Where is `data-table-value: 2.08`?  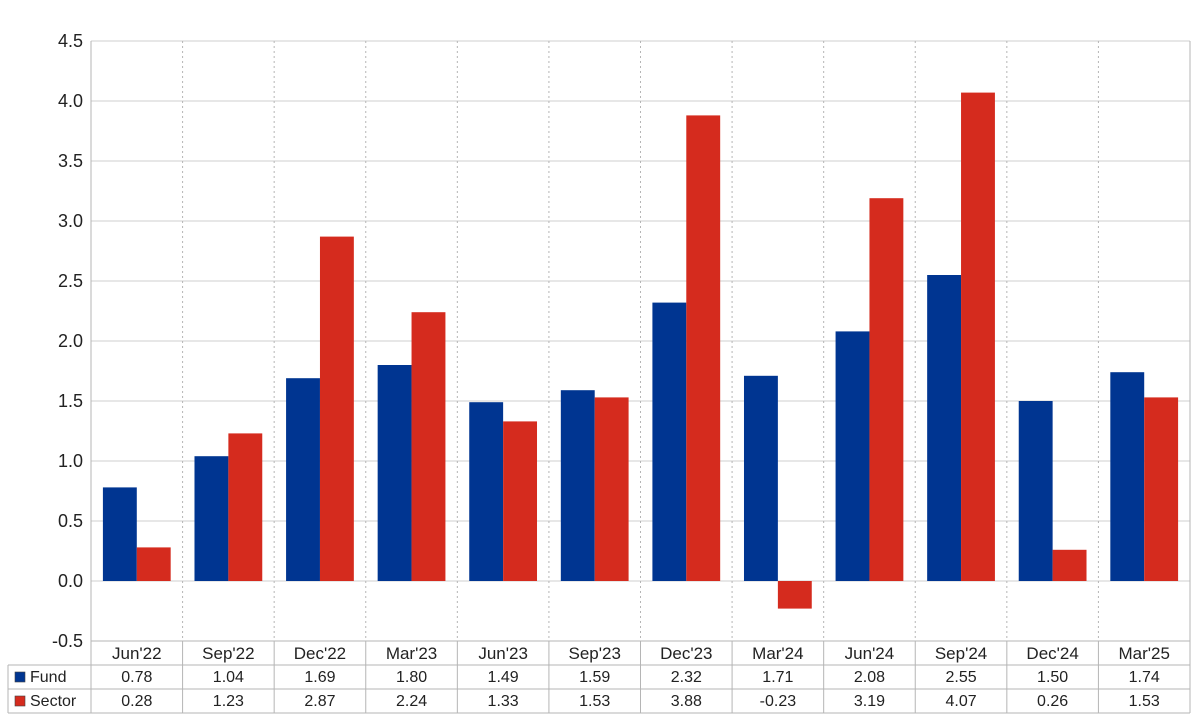
data-table-value: 2.08 is located at coordinates (869, 677).